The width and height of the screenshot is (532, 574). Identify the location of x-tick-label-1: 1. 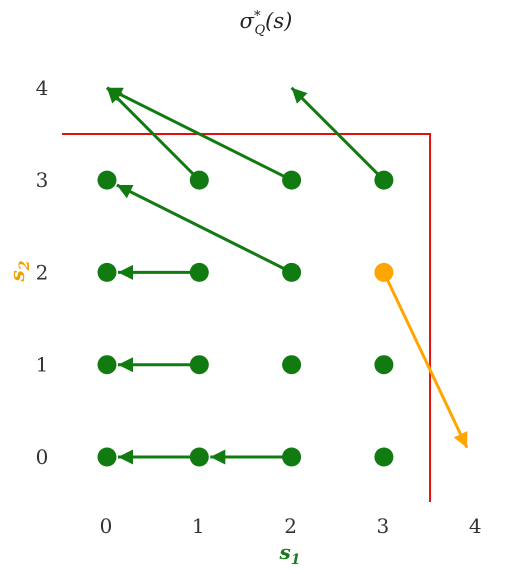
(198, 526).